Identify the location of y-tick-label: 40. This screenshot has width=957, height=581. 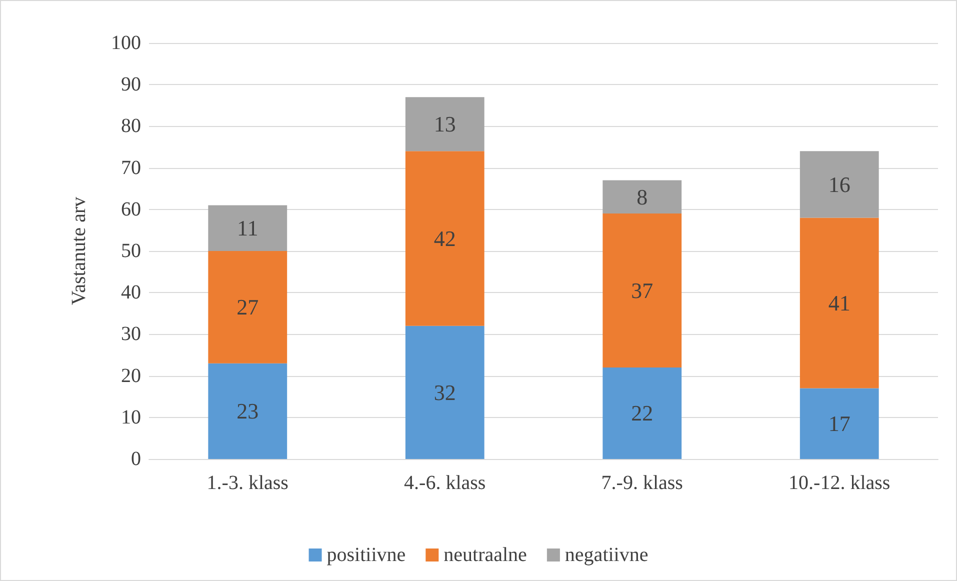
(131, 293).